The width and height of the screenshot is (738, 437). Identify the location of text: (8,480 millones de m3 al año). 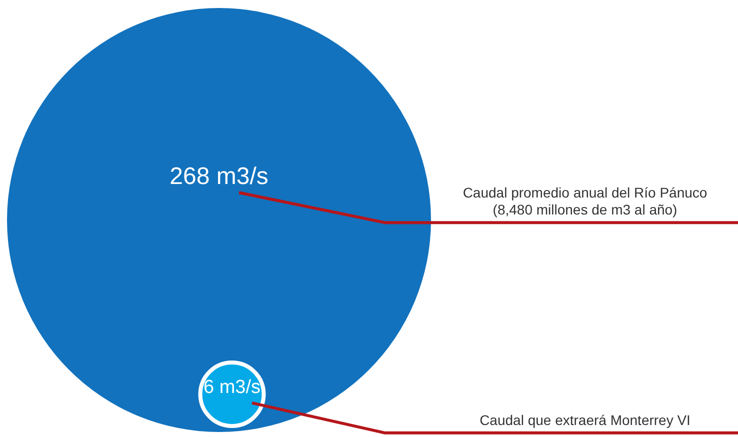
(585, 210).